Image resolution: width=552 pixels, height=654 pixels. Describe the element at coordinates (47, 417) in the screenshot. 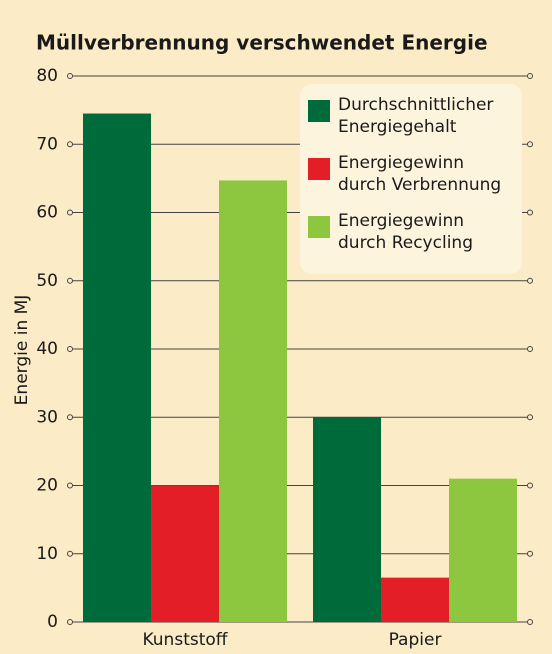

I see `y-tick-label: 30` at that location.